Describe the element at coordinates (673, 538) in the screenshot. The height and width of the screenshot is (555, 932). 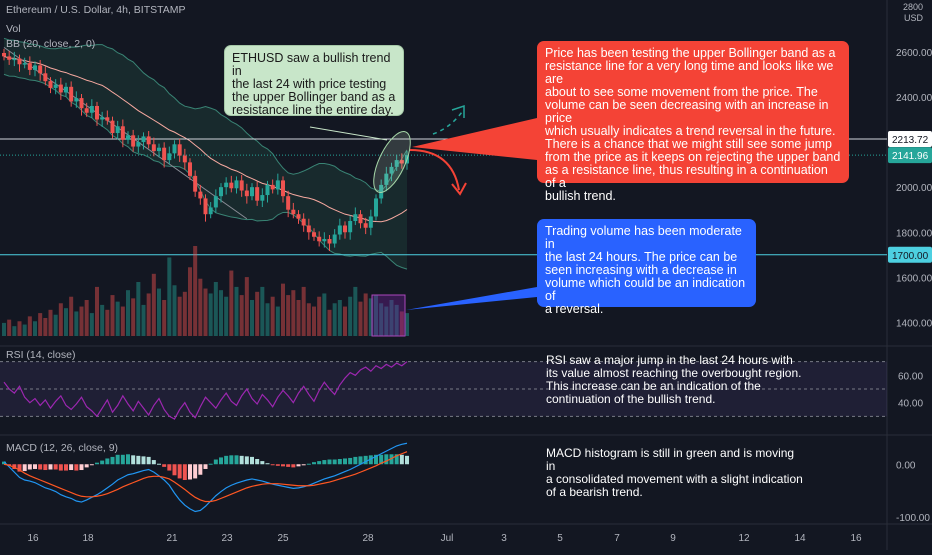
I see `time-tick-label: 9` at that location.